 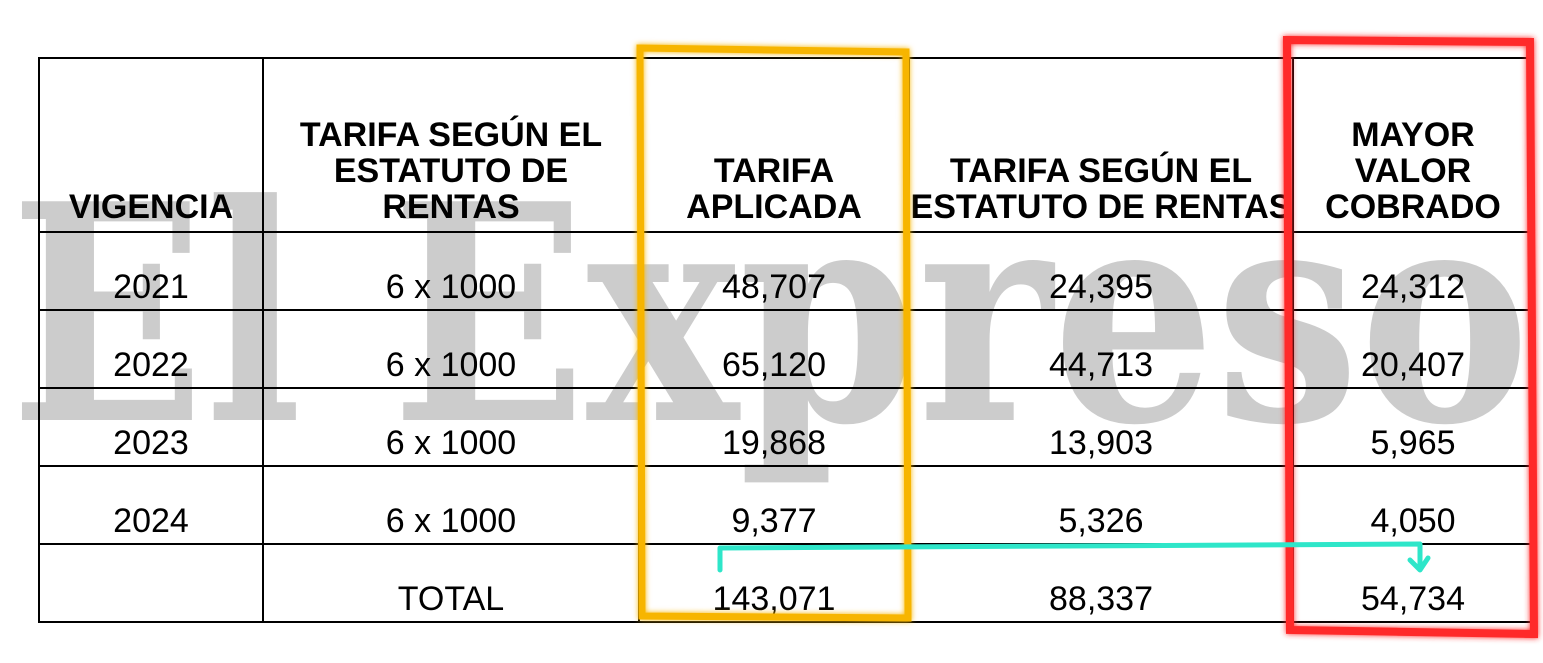 I want to click on table-row: 2021 6 x 1000 48,707 24,395 24,312, so click(x=786, y=271).